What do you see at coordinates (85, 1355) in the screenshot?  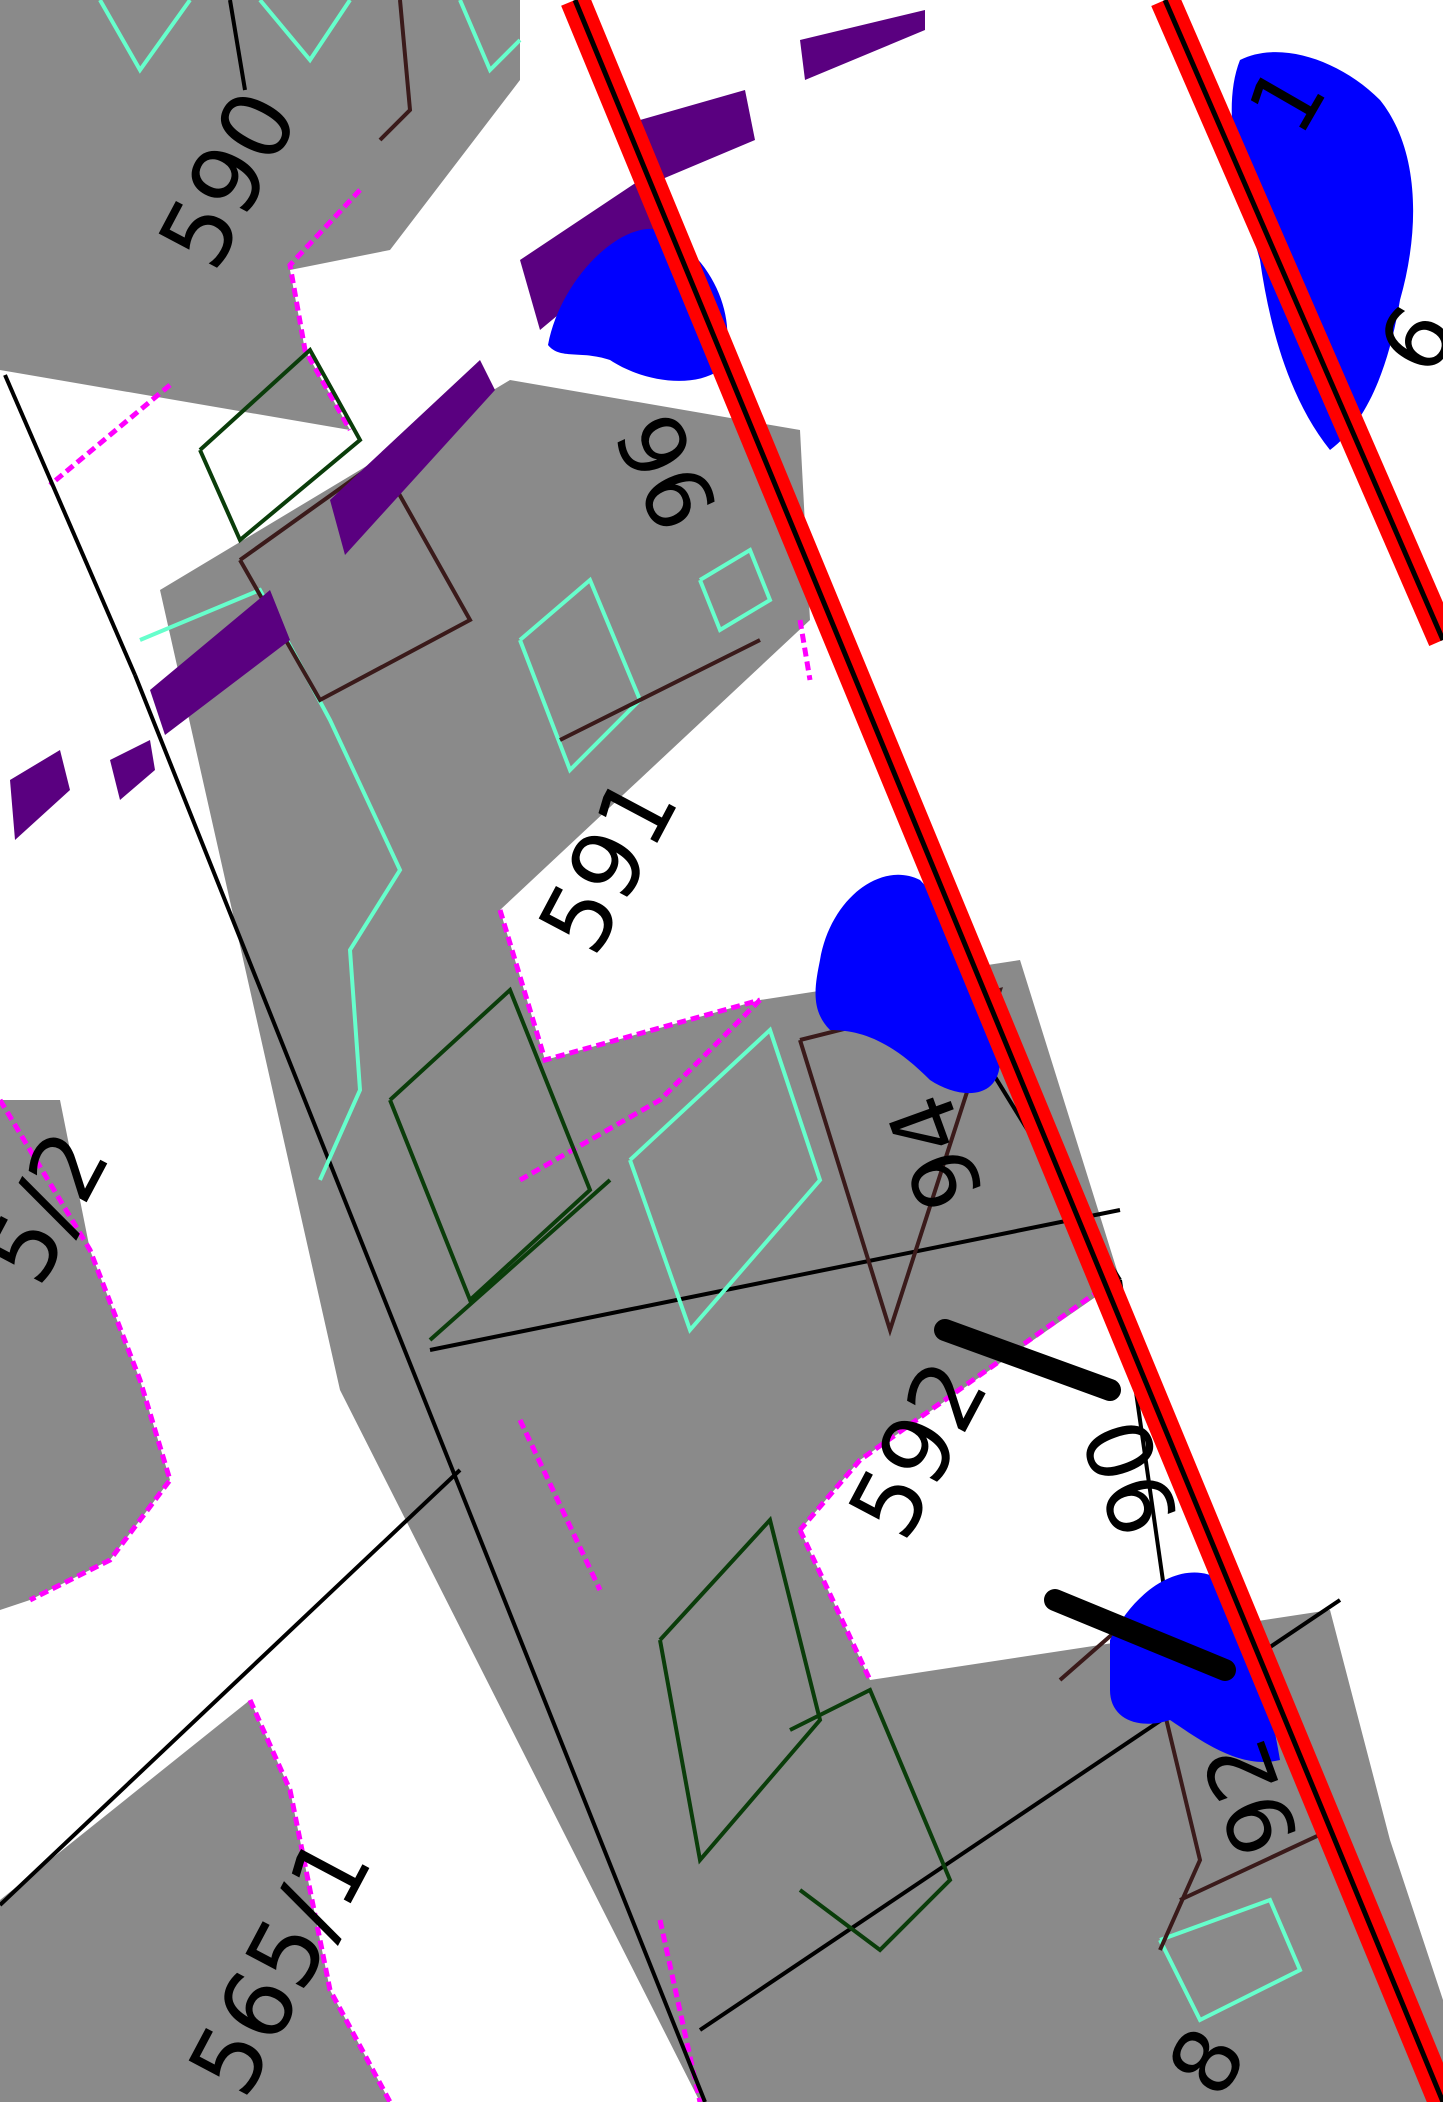 I see `parcel-left-middle` at bounding box center [85, 1355].